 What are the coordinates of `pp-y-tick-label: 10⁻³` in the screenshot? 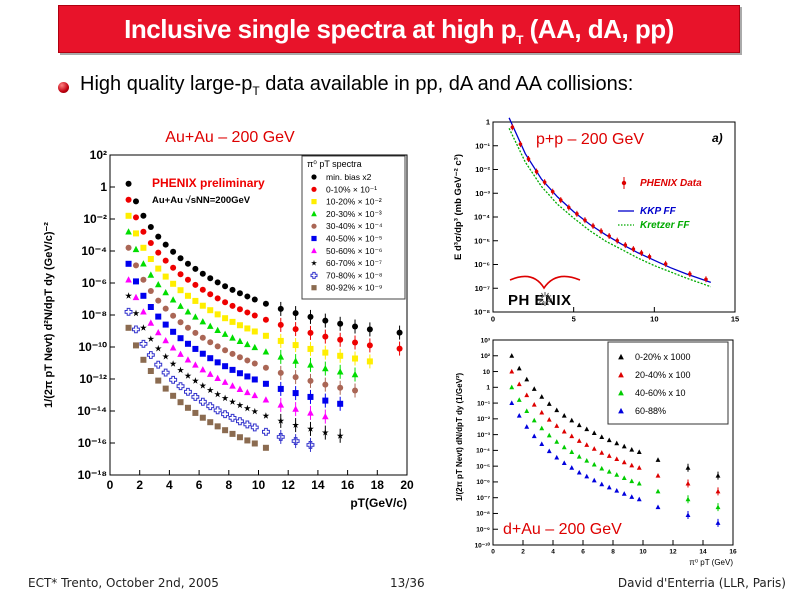 It's located at (482, 193).